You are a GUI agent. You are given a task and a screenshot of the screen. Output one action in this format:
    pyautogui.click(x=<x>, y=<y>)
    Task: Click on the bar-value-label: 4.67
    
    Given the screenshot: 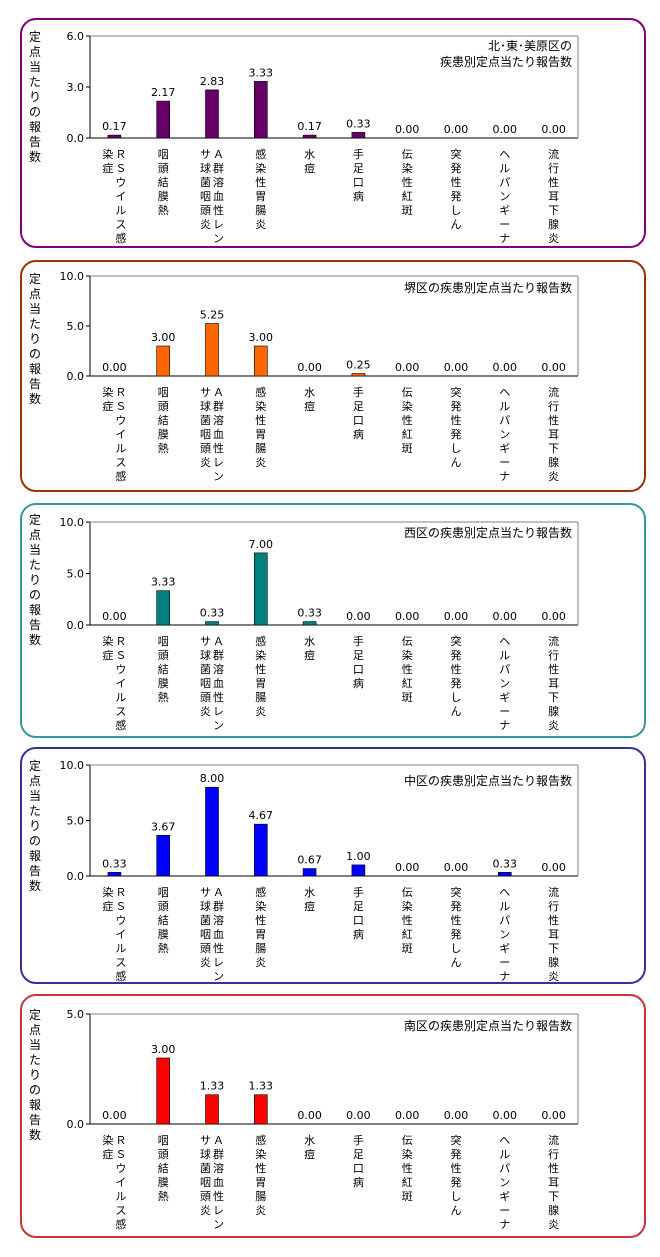 What is the action you would take?
    pyautogui.click(x=261, y=815)
    